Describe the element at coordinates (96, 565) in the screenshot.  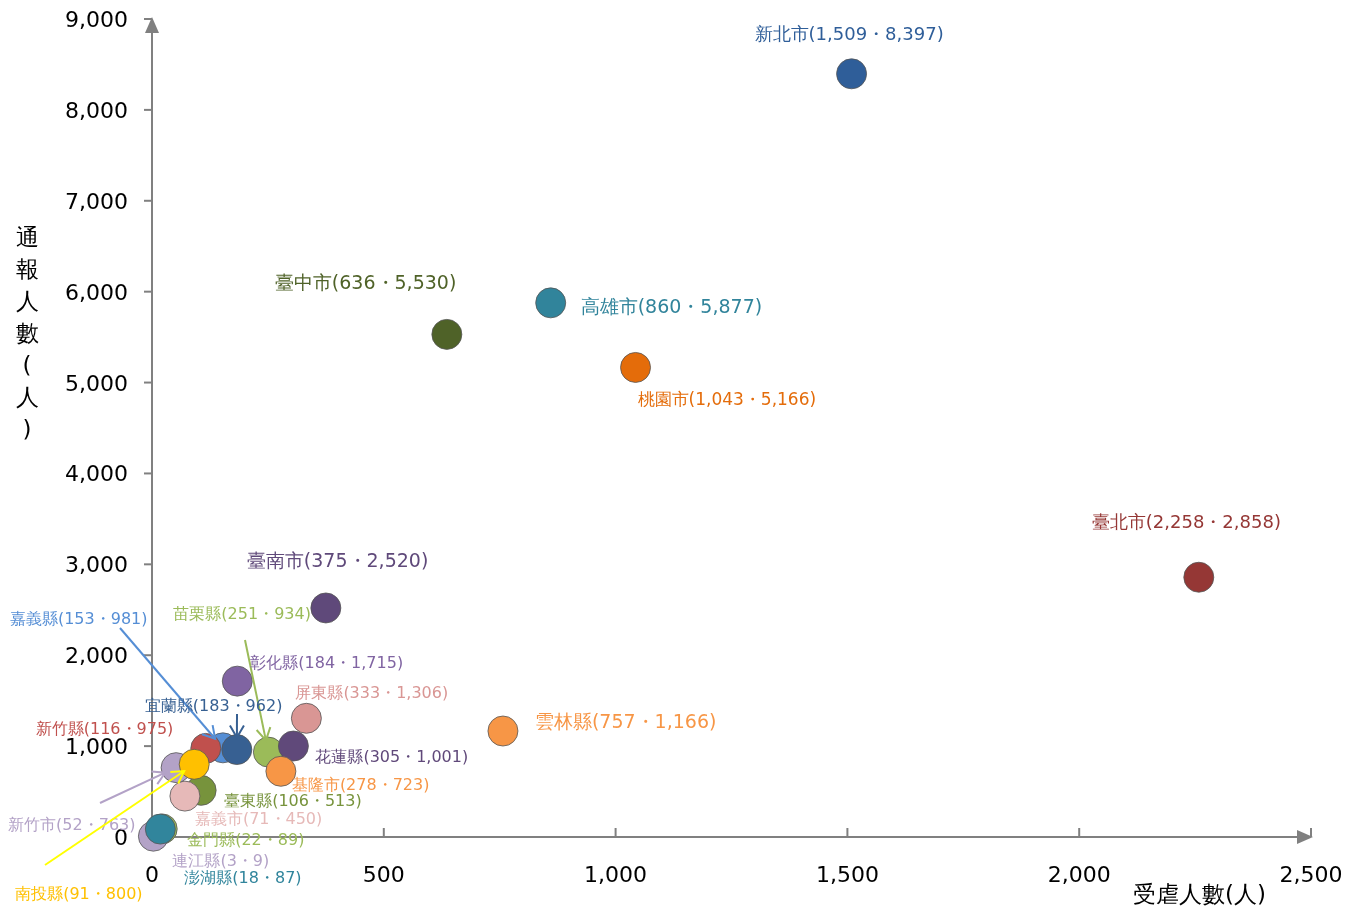
I see `y-tick-label: 3,000` at that location.